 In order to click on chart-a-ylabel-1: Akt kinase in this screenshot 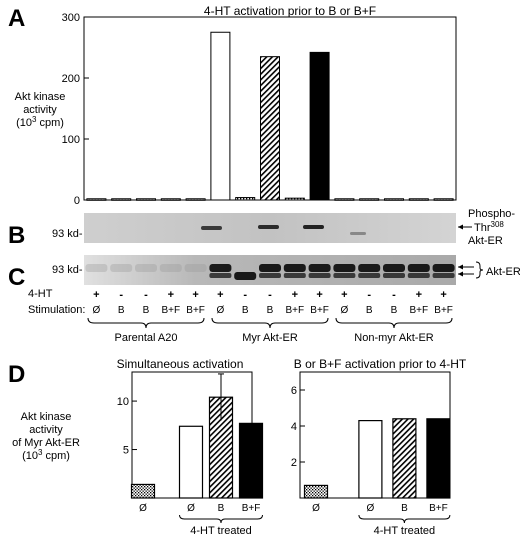, I will do `click(40, 97)`.